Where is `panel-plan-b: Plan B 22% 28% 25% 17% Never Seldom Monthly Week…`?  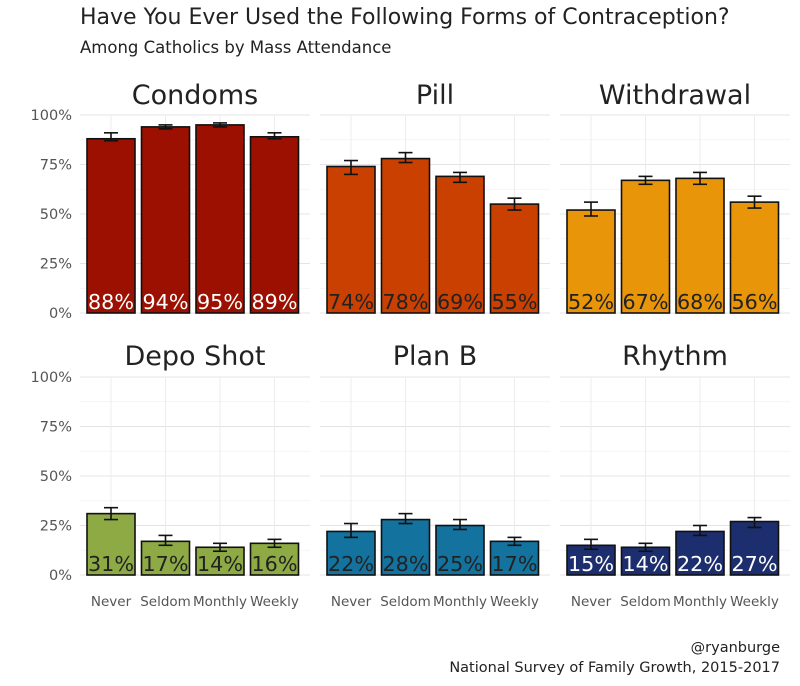
panel-plan-b: Plan B 22% 28% 25% 17% Never Seldom Monthly Week… is located at coordinates (435, 475).